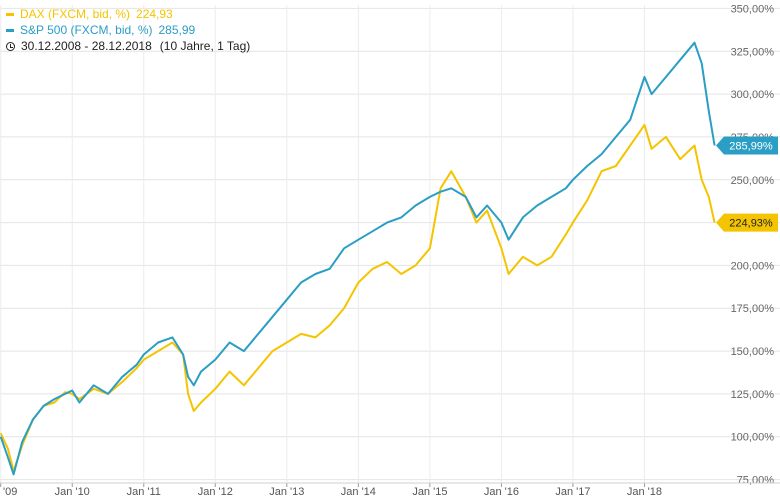 The width and height of the screenshot is (780, 501). I want to click on legend-item-dax: DAX (FXCM, bid, %) 224,93, so click(128, 14).